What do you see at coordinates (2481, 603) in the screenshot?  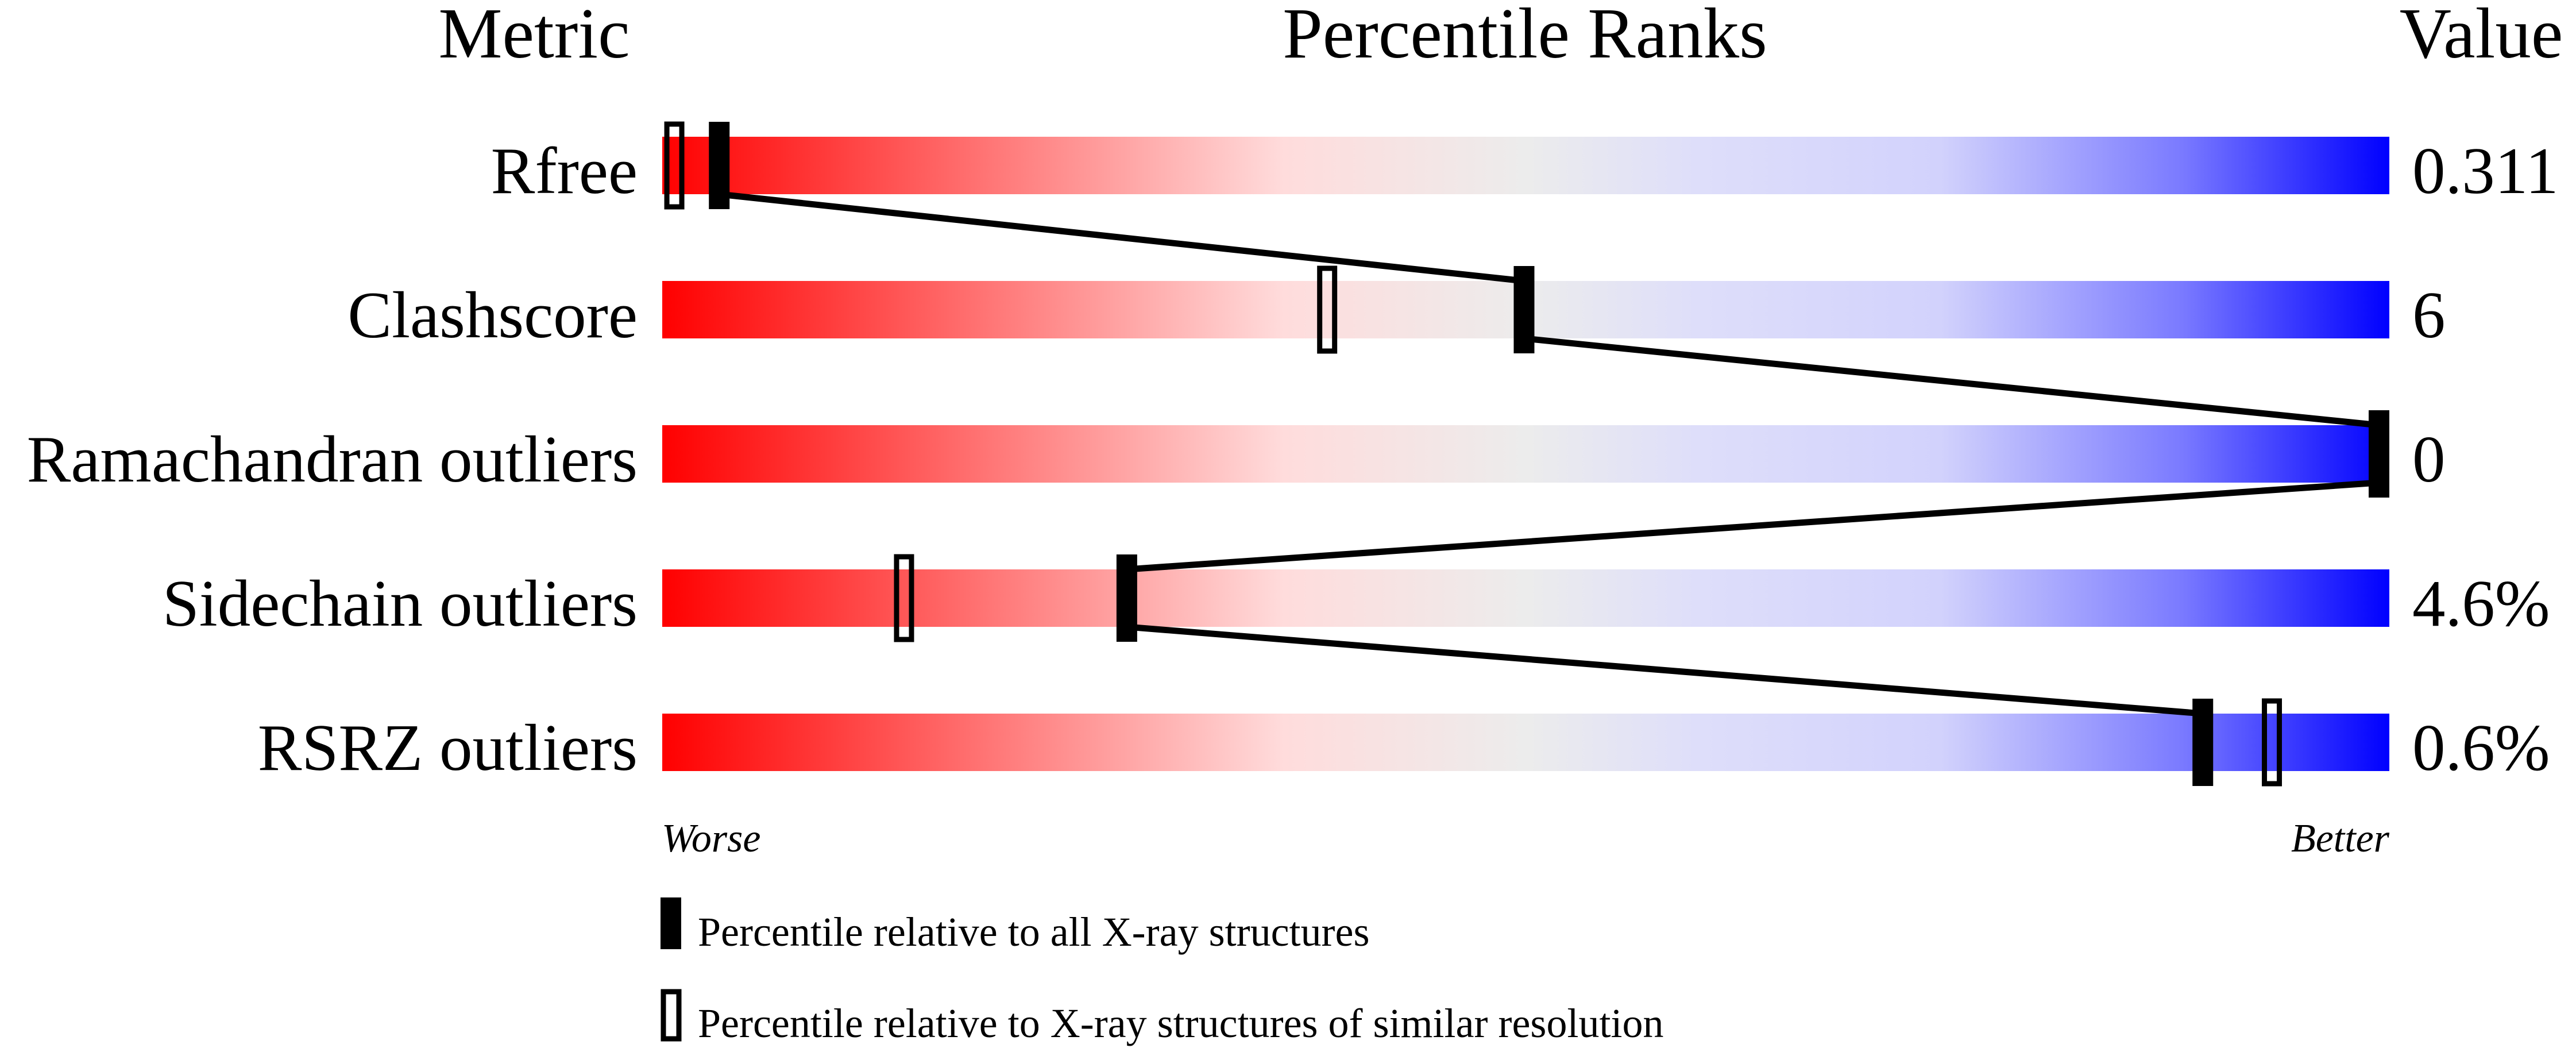 I see `metric-value: 4.6%` at bounding box center [2481, 603].